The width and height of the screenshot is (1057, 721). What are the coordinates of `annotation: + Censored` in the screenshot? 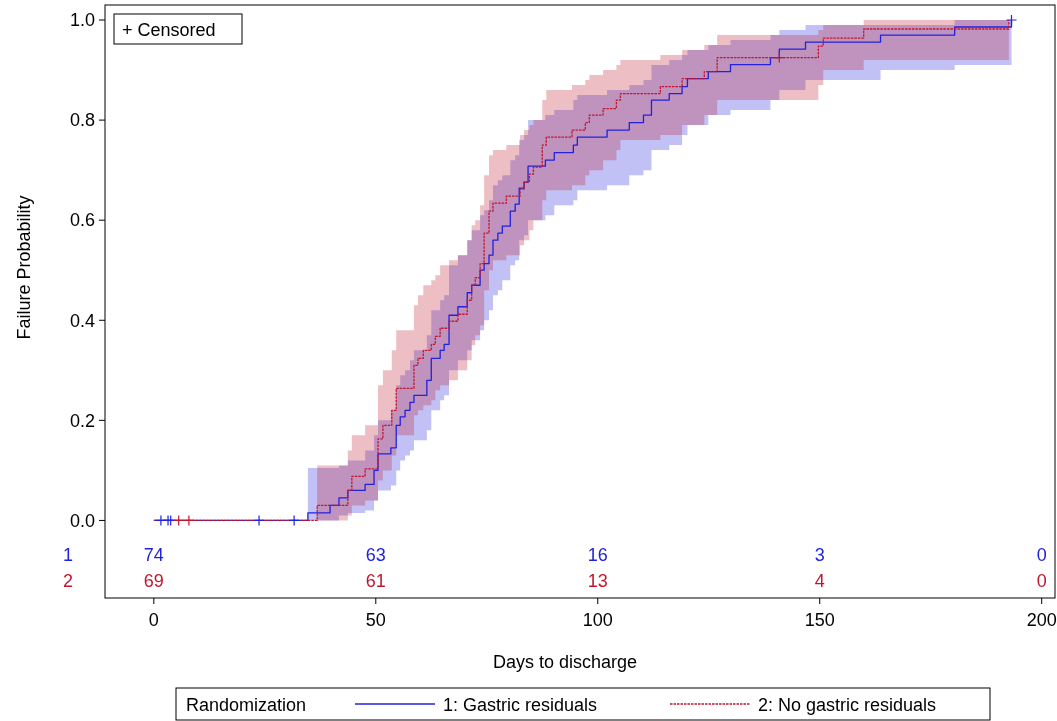 It's located at (169, 30).